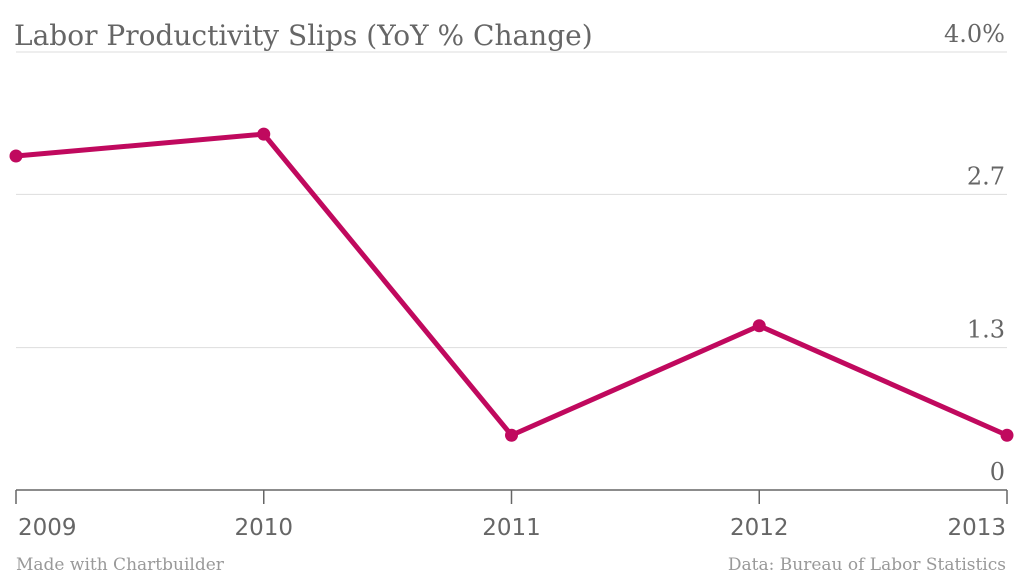 The width and height of the screenshot is (1024, 576). What do you see at coordinates (263, 528) in the screenshot?
I see `x-tick-label: 2010` at bounding box center [263, 528].